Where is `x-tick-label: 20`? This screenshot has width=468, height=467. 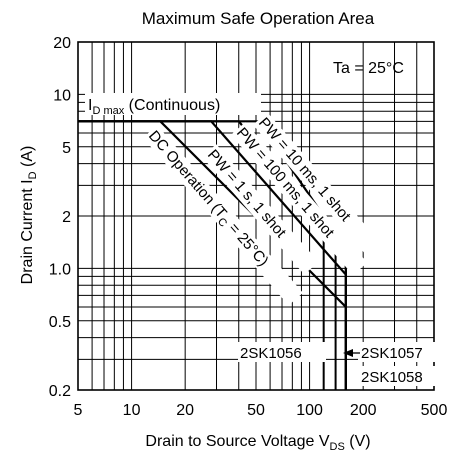
x-tick-label: 20 is located at coordinates (185, 410).